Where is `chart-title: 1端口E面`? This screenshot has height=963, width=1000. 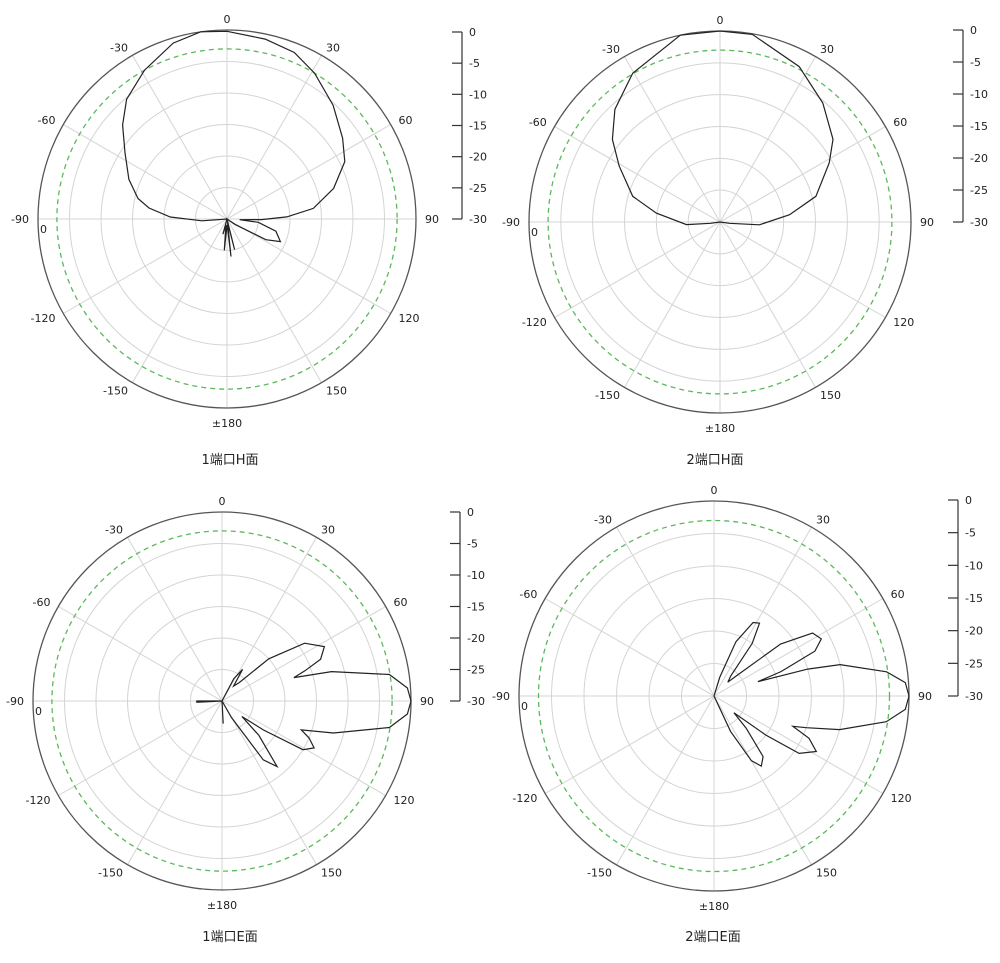
chart-title: 1端口E面 is located at coordinates (230, 937).